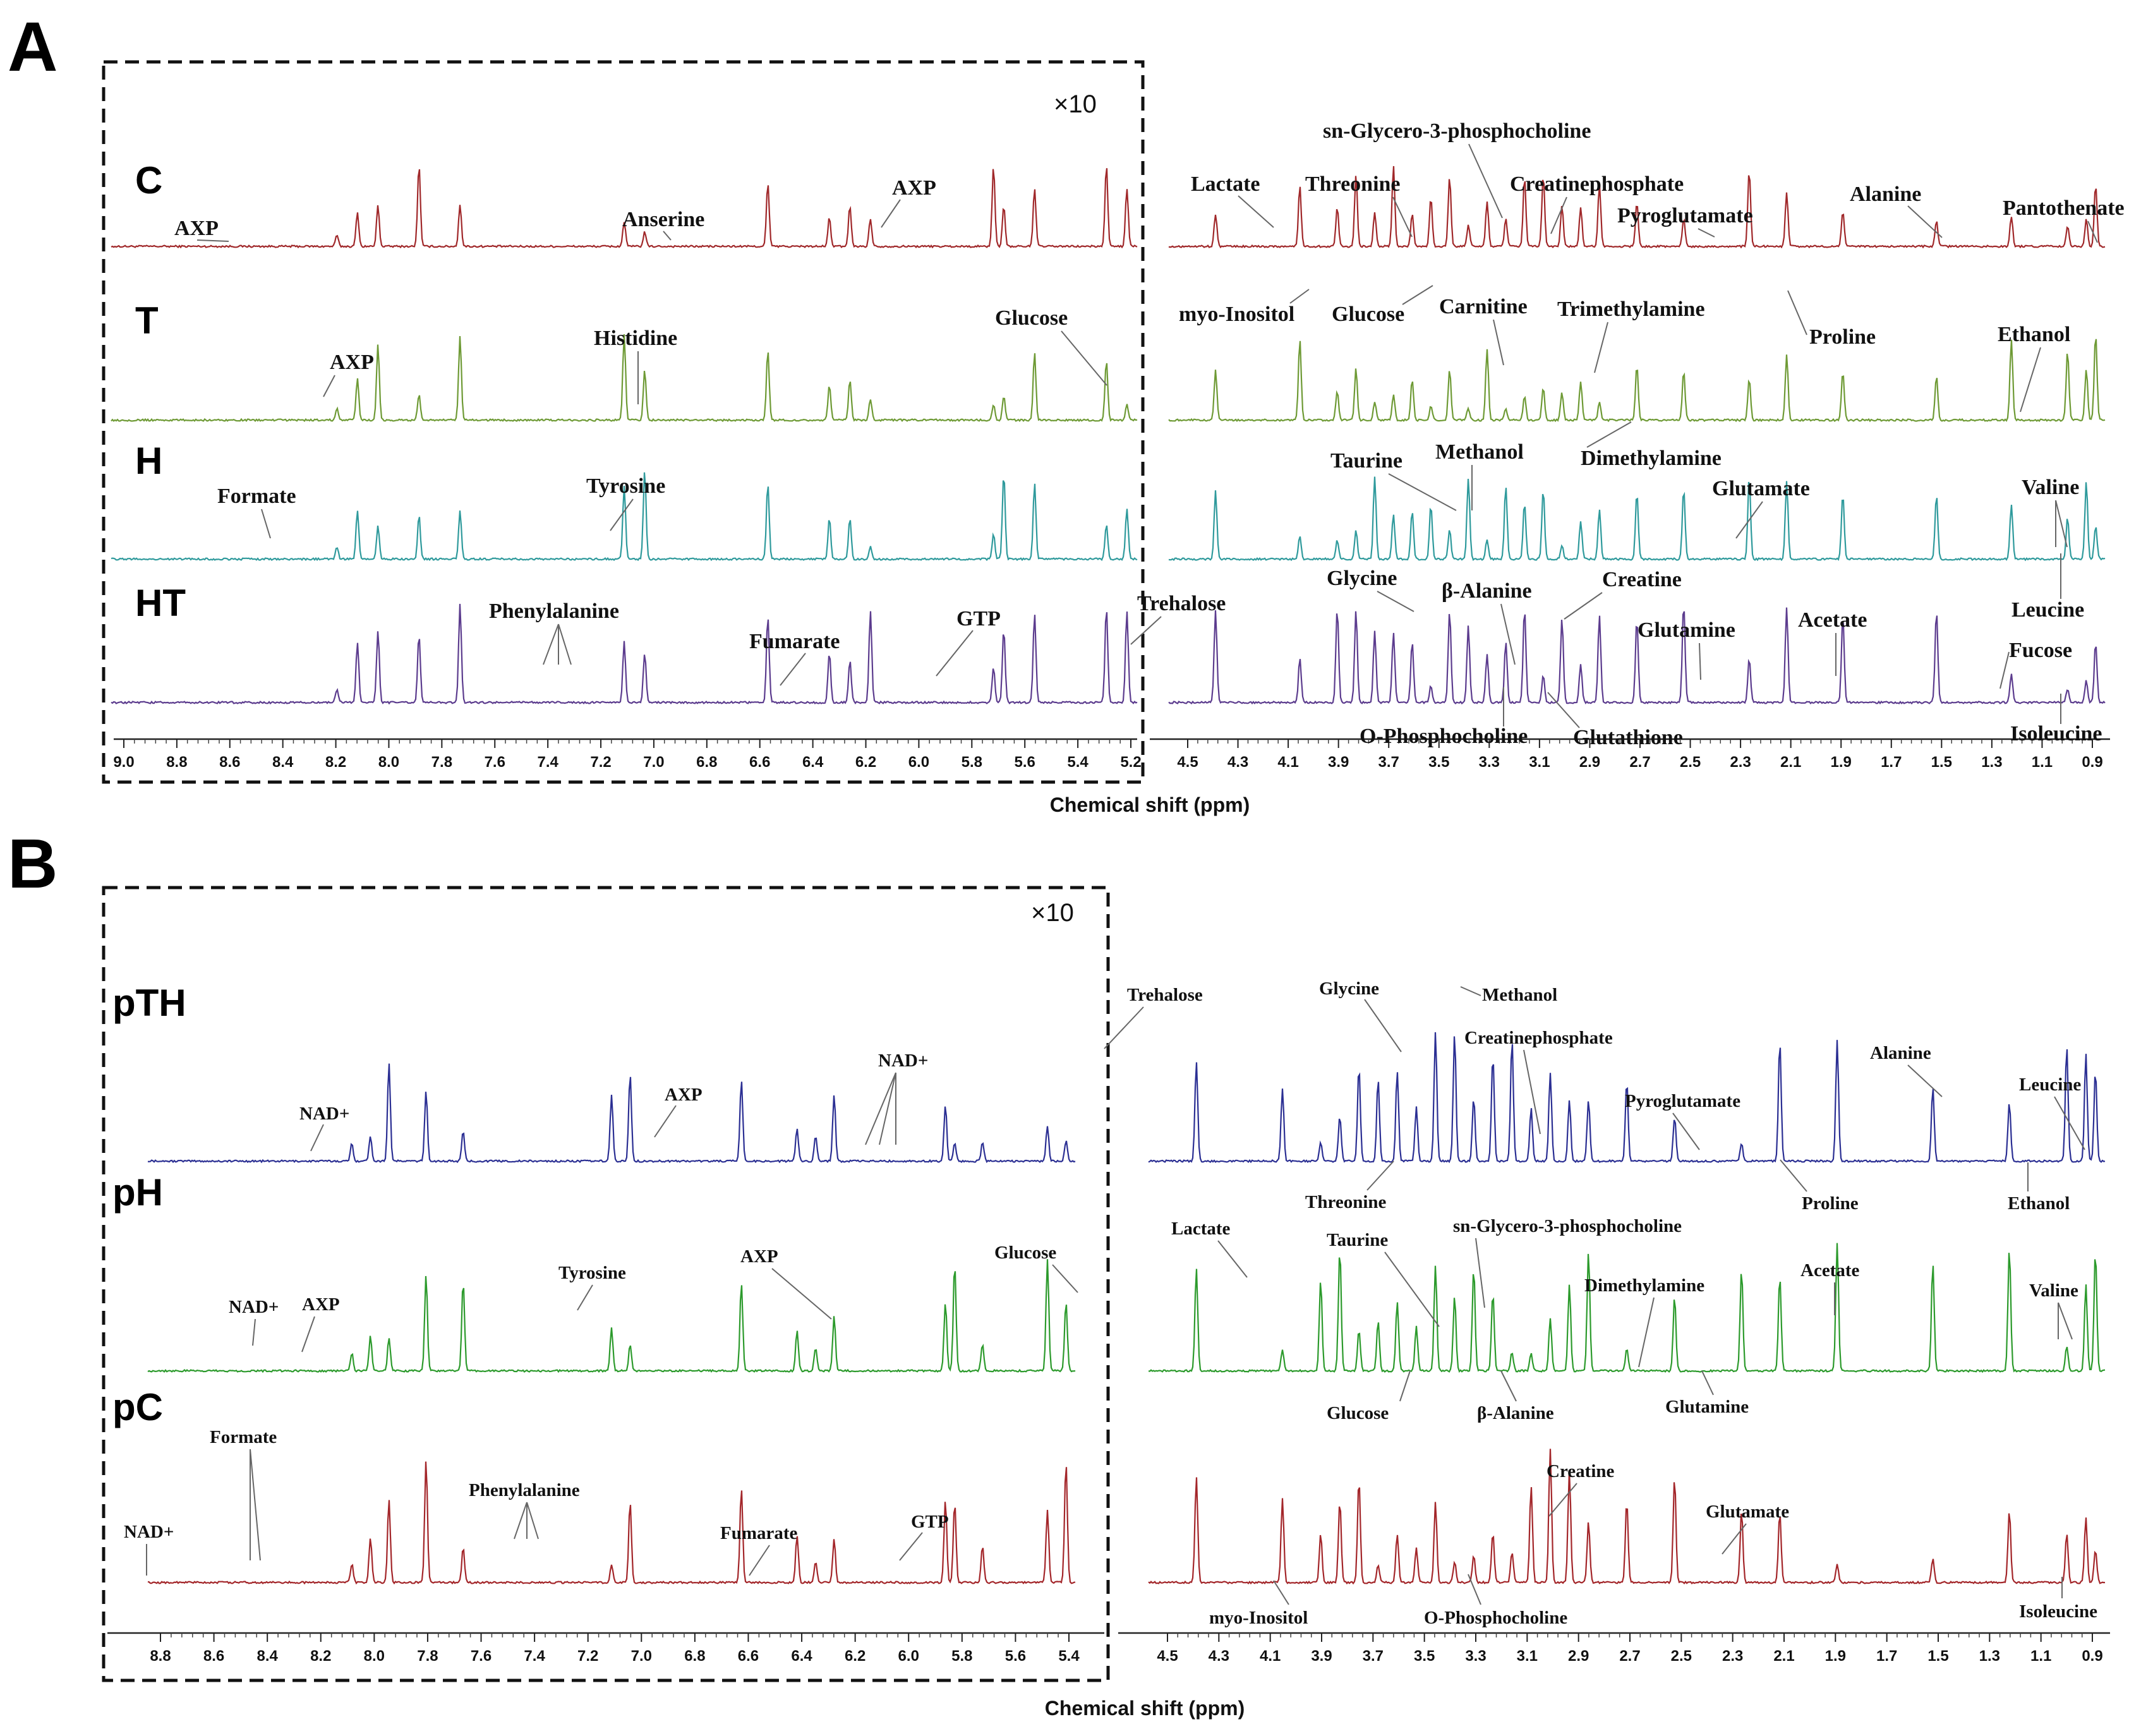 Image resolution: width=2153 pixels, height=1736 pixels. Describe the element at coordinates (1258, 1618) in the screenshot. I see `ann-b-myoinositol: myo-Inositol` at that location.